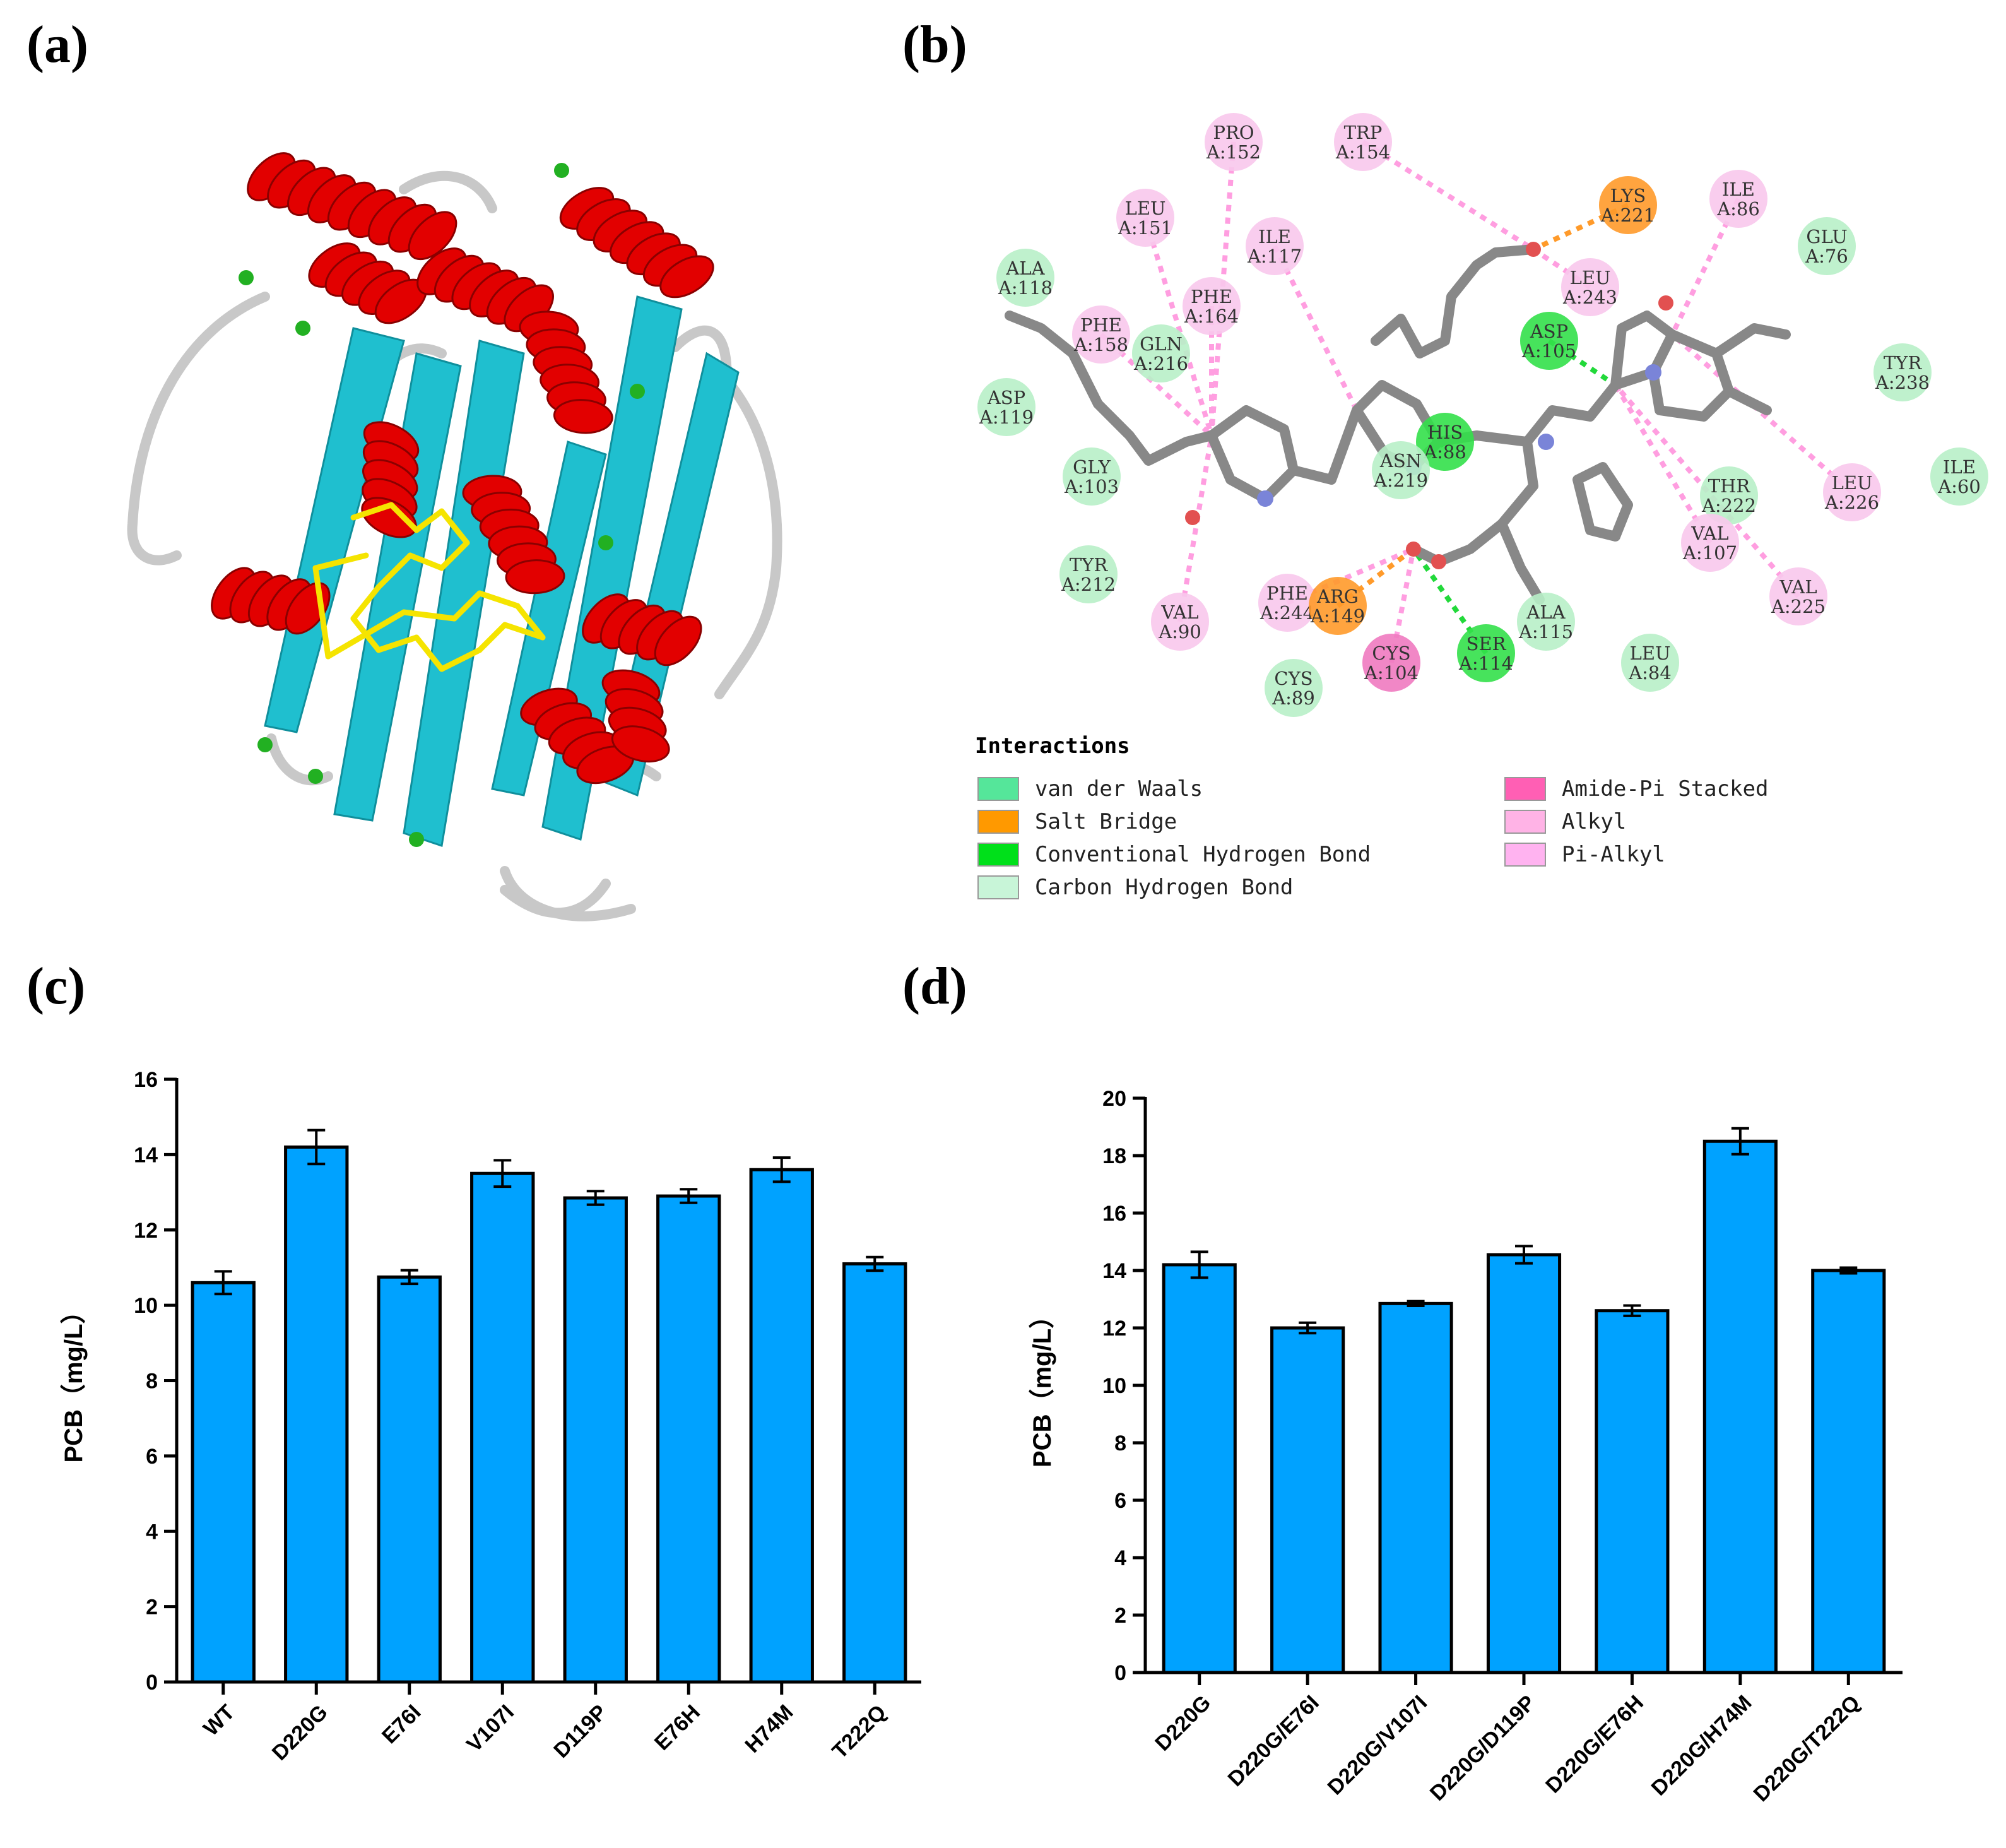 Image resolution: width=2006 pixels, height=1848 pixels. Describe the element at coordinates (1233, 133) in the screenshot. I see `residue-name: PRO` at that location.